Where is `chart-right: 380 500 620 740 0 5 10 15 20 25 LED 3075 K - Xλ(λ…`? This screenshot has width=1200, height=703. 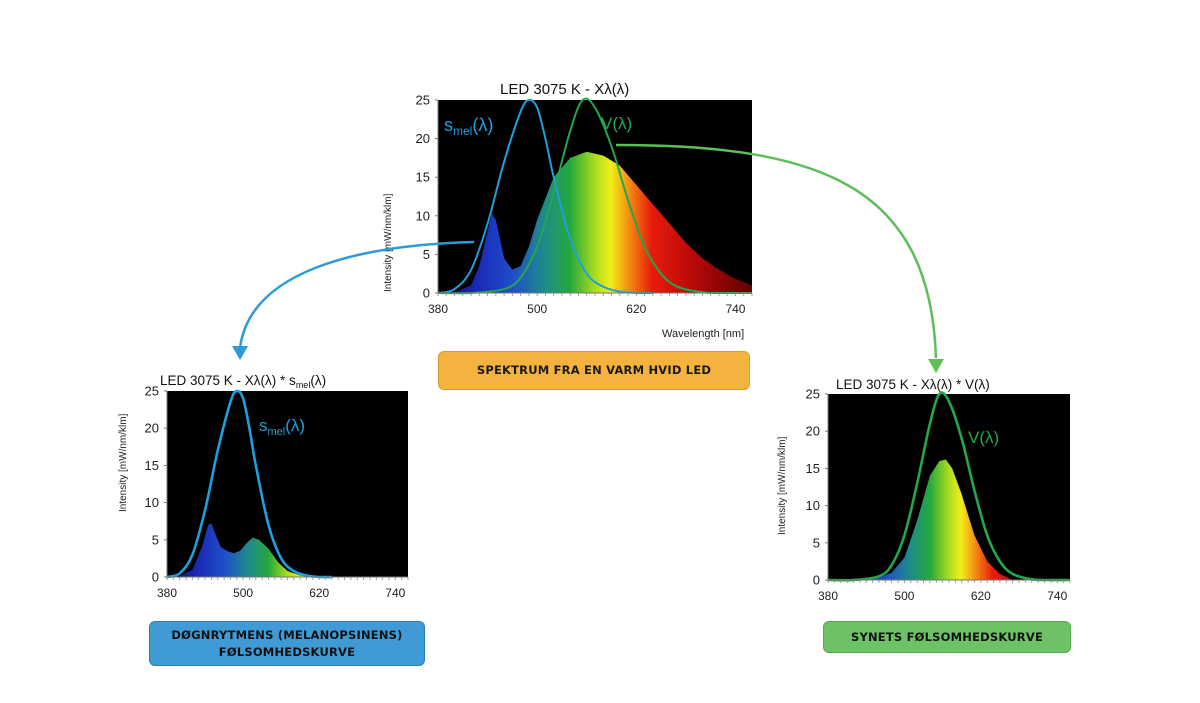 chart-right: 380 500 620 740 0 5 10 15 20 25 LED 3075 K - Xλ(λ… is located at coordinates (924, 490).